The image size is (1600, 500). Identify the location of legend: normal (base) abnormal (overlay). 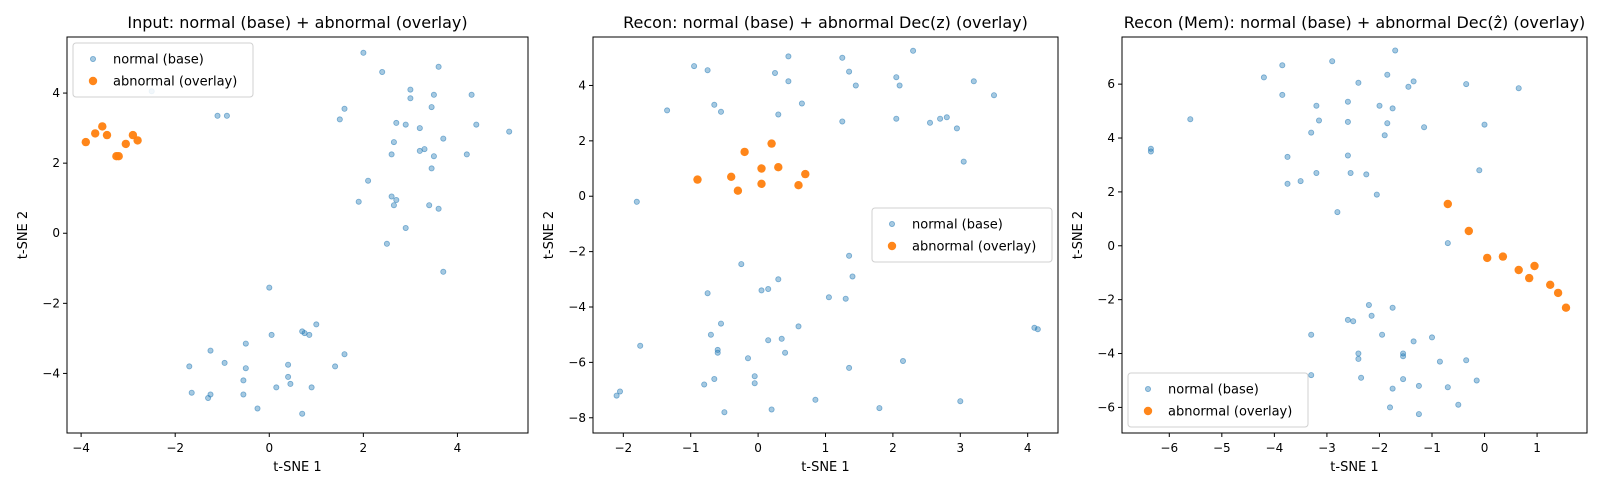
(163, 70).